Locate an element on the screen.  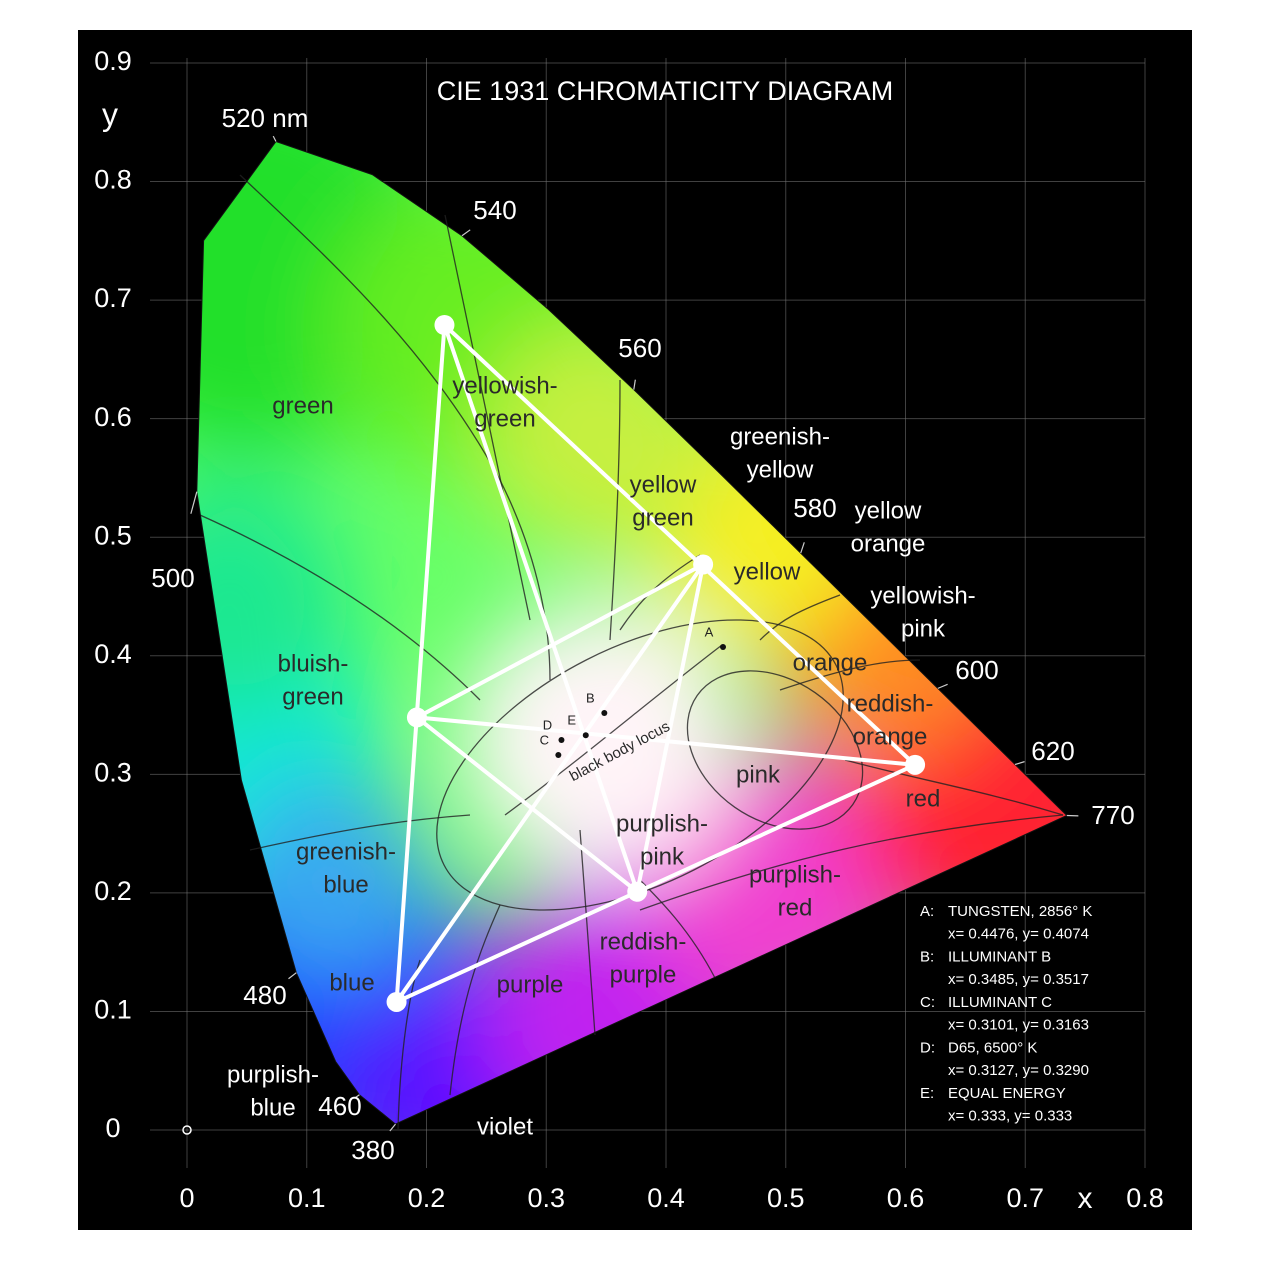
note-name: ILLUMINANT B is located at coordinates (999, 956).